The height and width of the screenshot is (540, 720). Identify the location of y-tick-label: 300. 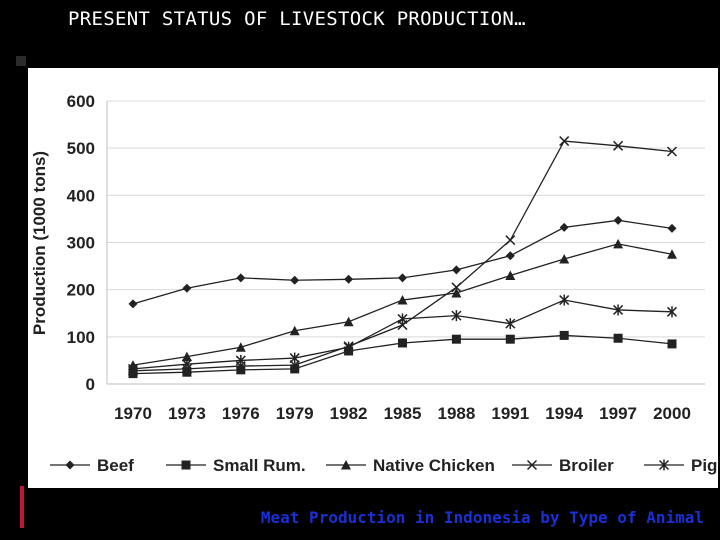
(81, 243).